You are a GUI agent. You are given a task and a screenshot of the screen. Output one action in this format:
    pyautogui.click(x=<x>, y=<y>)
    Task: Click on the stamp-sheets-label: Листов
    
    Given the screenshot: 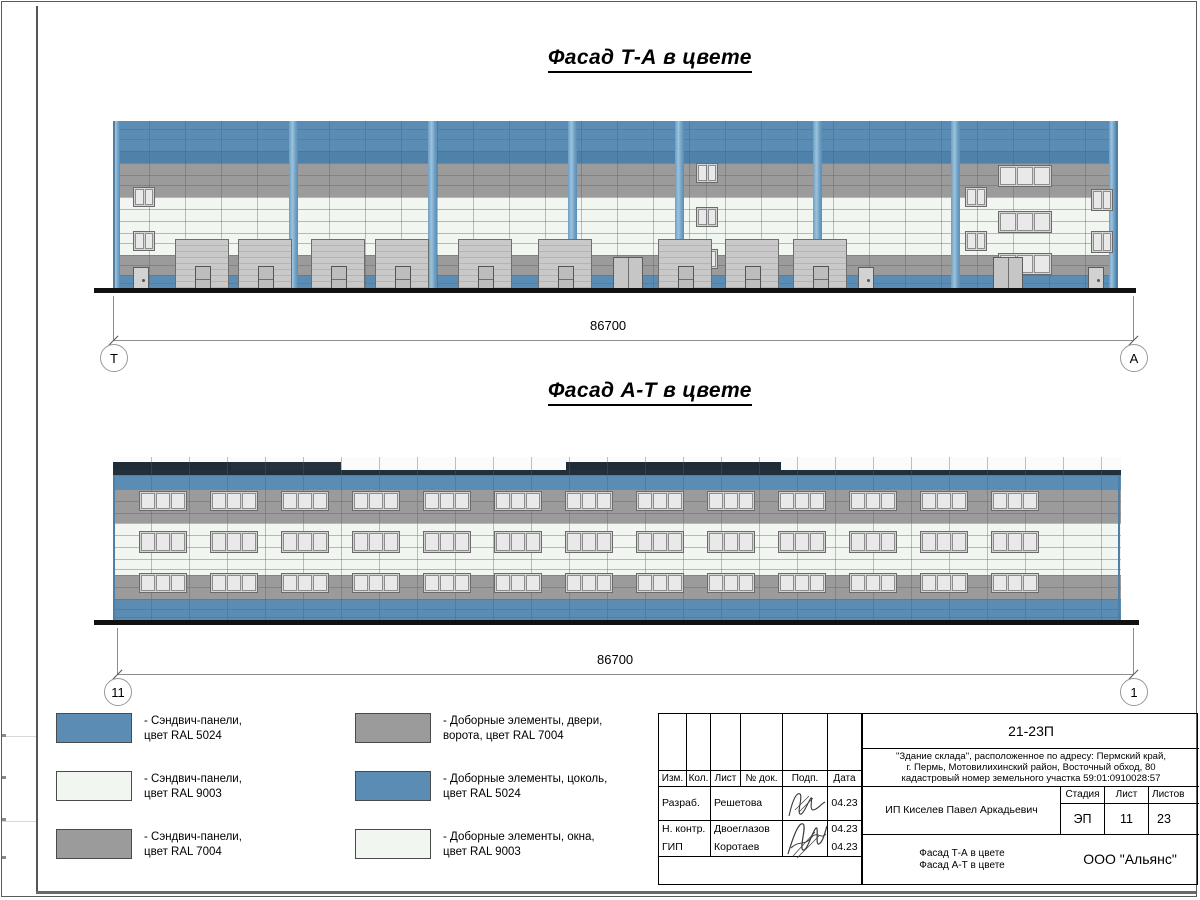 What is the action you would take?
    pyautogui.click(x=1174, y=794)
    